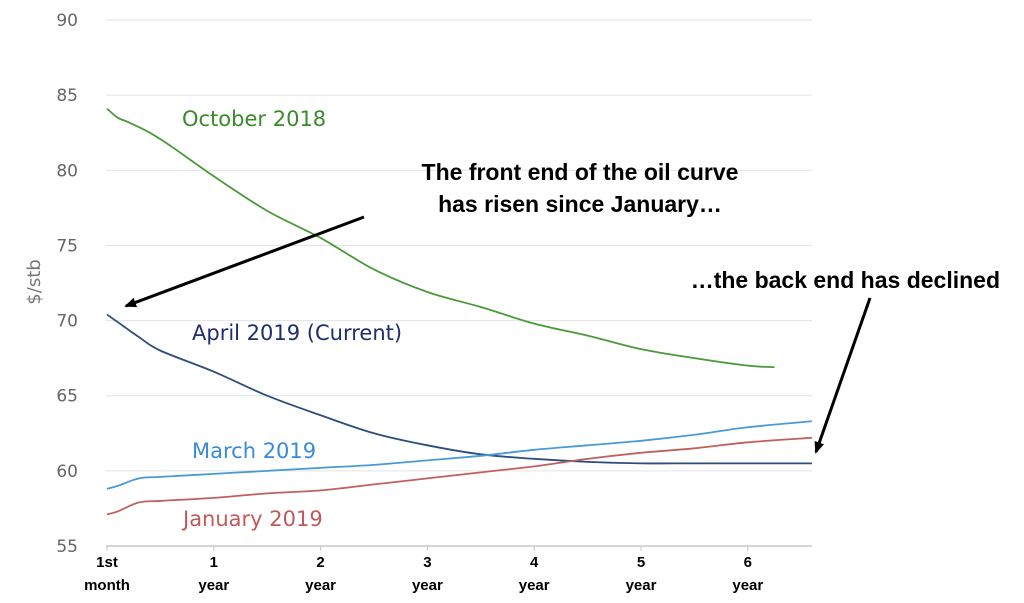  What do you see at coordinates (843, 375) in the screenshot?
I see `arrow-back-end` at bounding box center [843, 375].